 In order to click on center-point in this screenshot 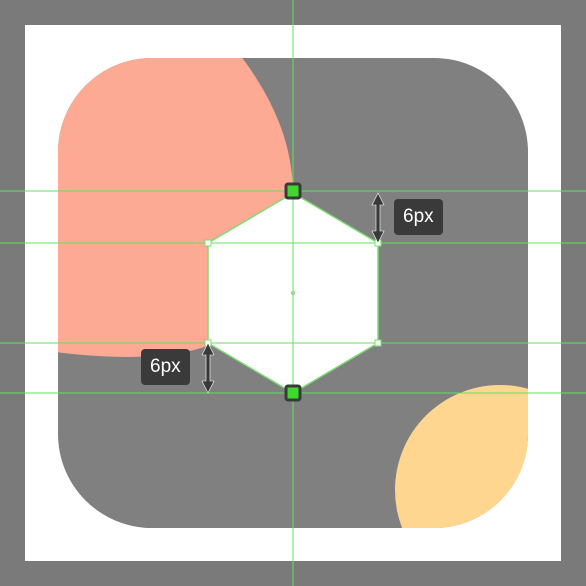, I will do `click(293, 293)`.